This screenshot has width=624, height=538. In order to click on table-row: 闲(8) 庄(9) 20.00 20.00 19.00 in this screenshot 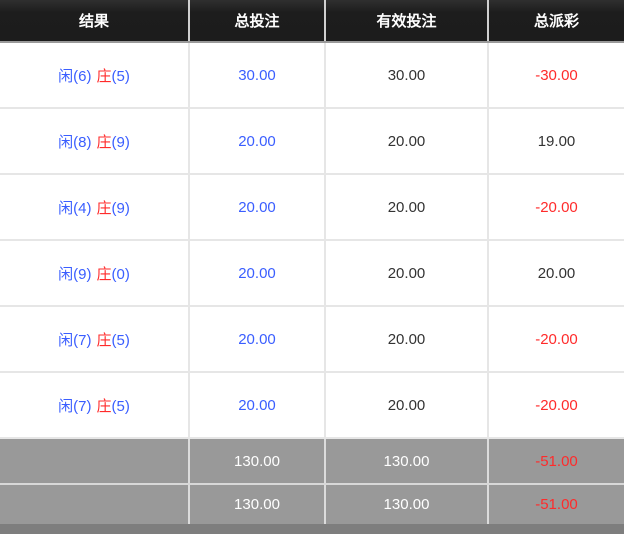, I will do `click(312, 142)`.